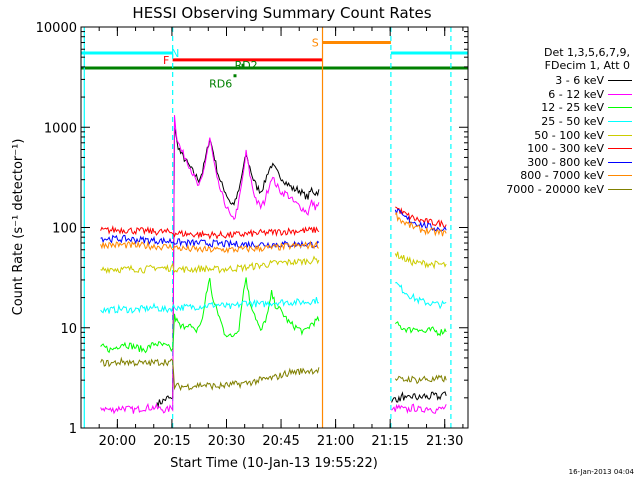  Describe the element at coordinates (274, 463) in the screenshot. I see `x-axis-label: Start Time (10-Jan-13 19:55:22)` at that location.